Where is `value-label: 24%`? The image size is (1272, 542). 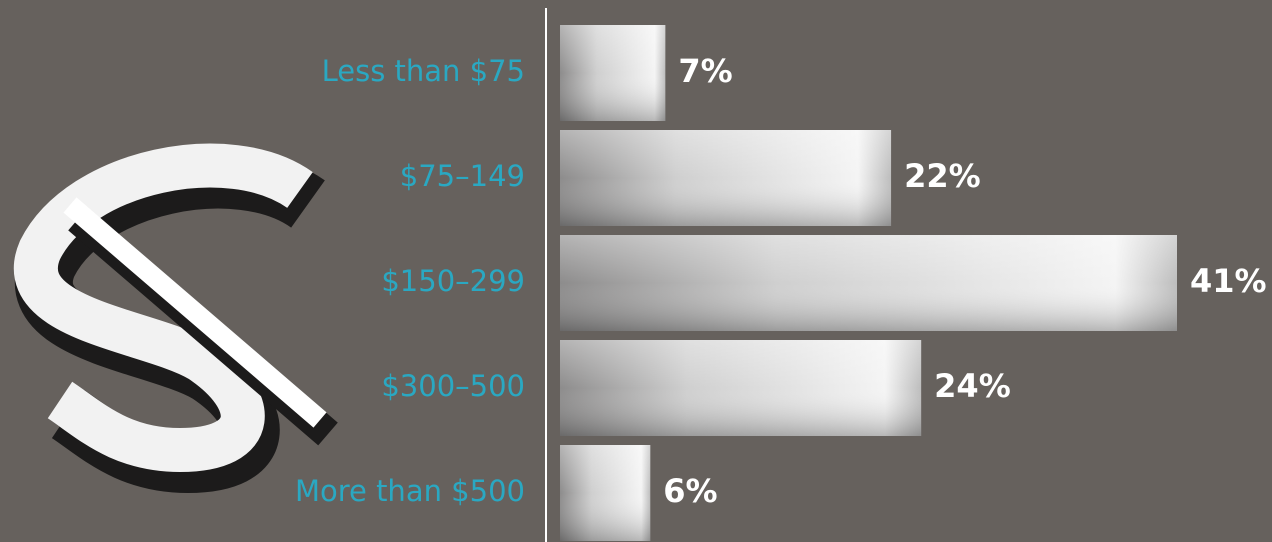 value-label: 24% is located at coordinates (972, 386).